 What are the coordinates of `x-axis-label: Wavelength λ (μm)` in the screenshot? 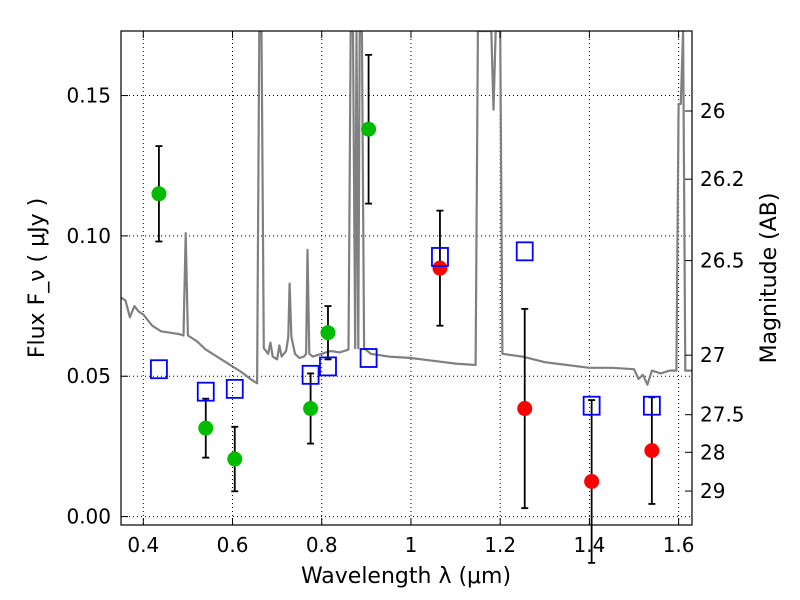 It's located at (406, 576).